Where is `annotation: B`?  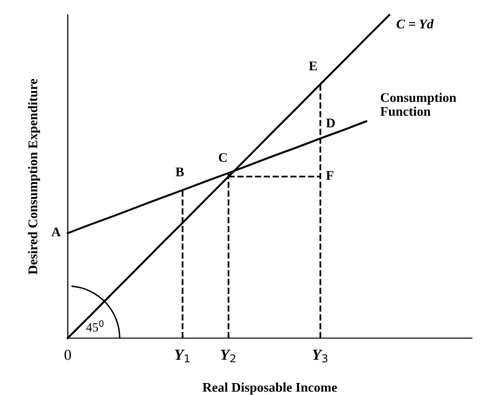 annotation: B is located at coordinates (180, 172).